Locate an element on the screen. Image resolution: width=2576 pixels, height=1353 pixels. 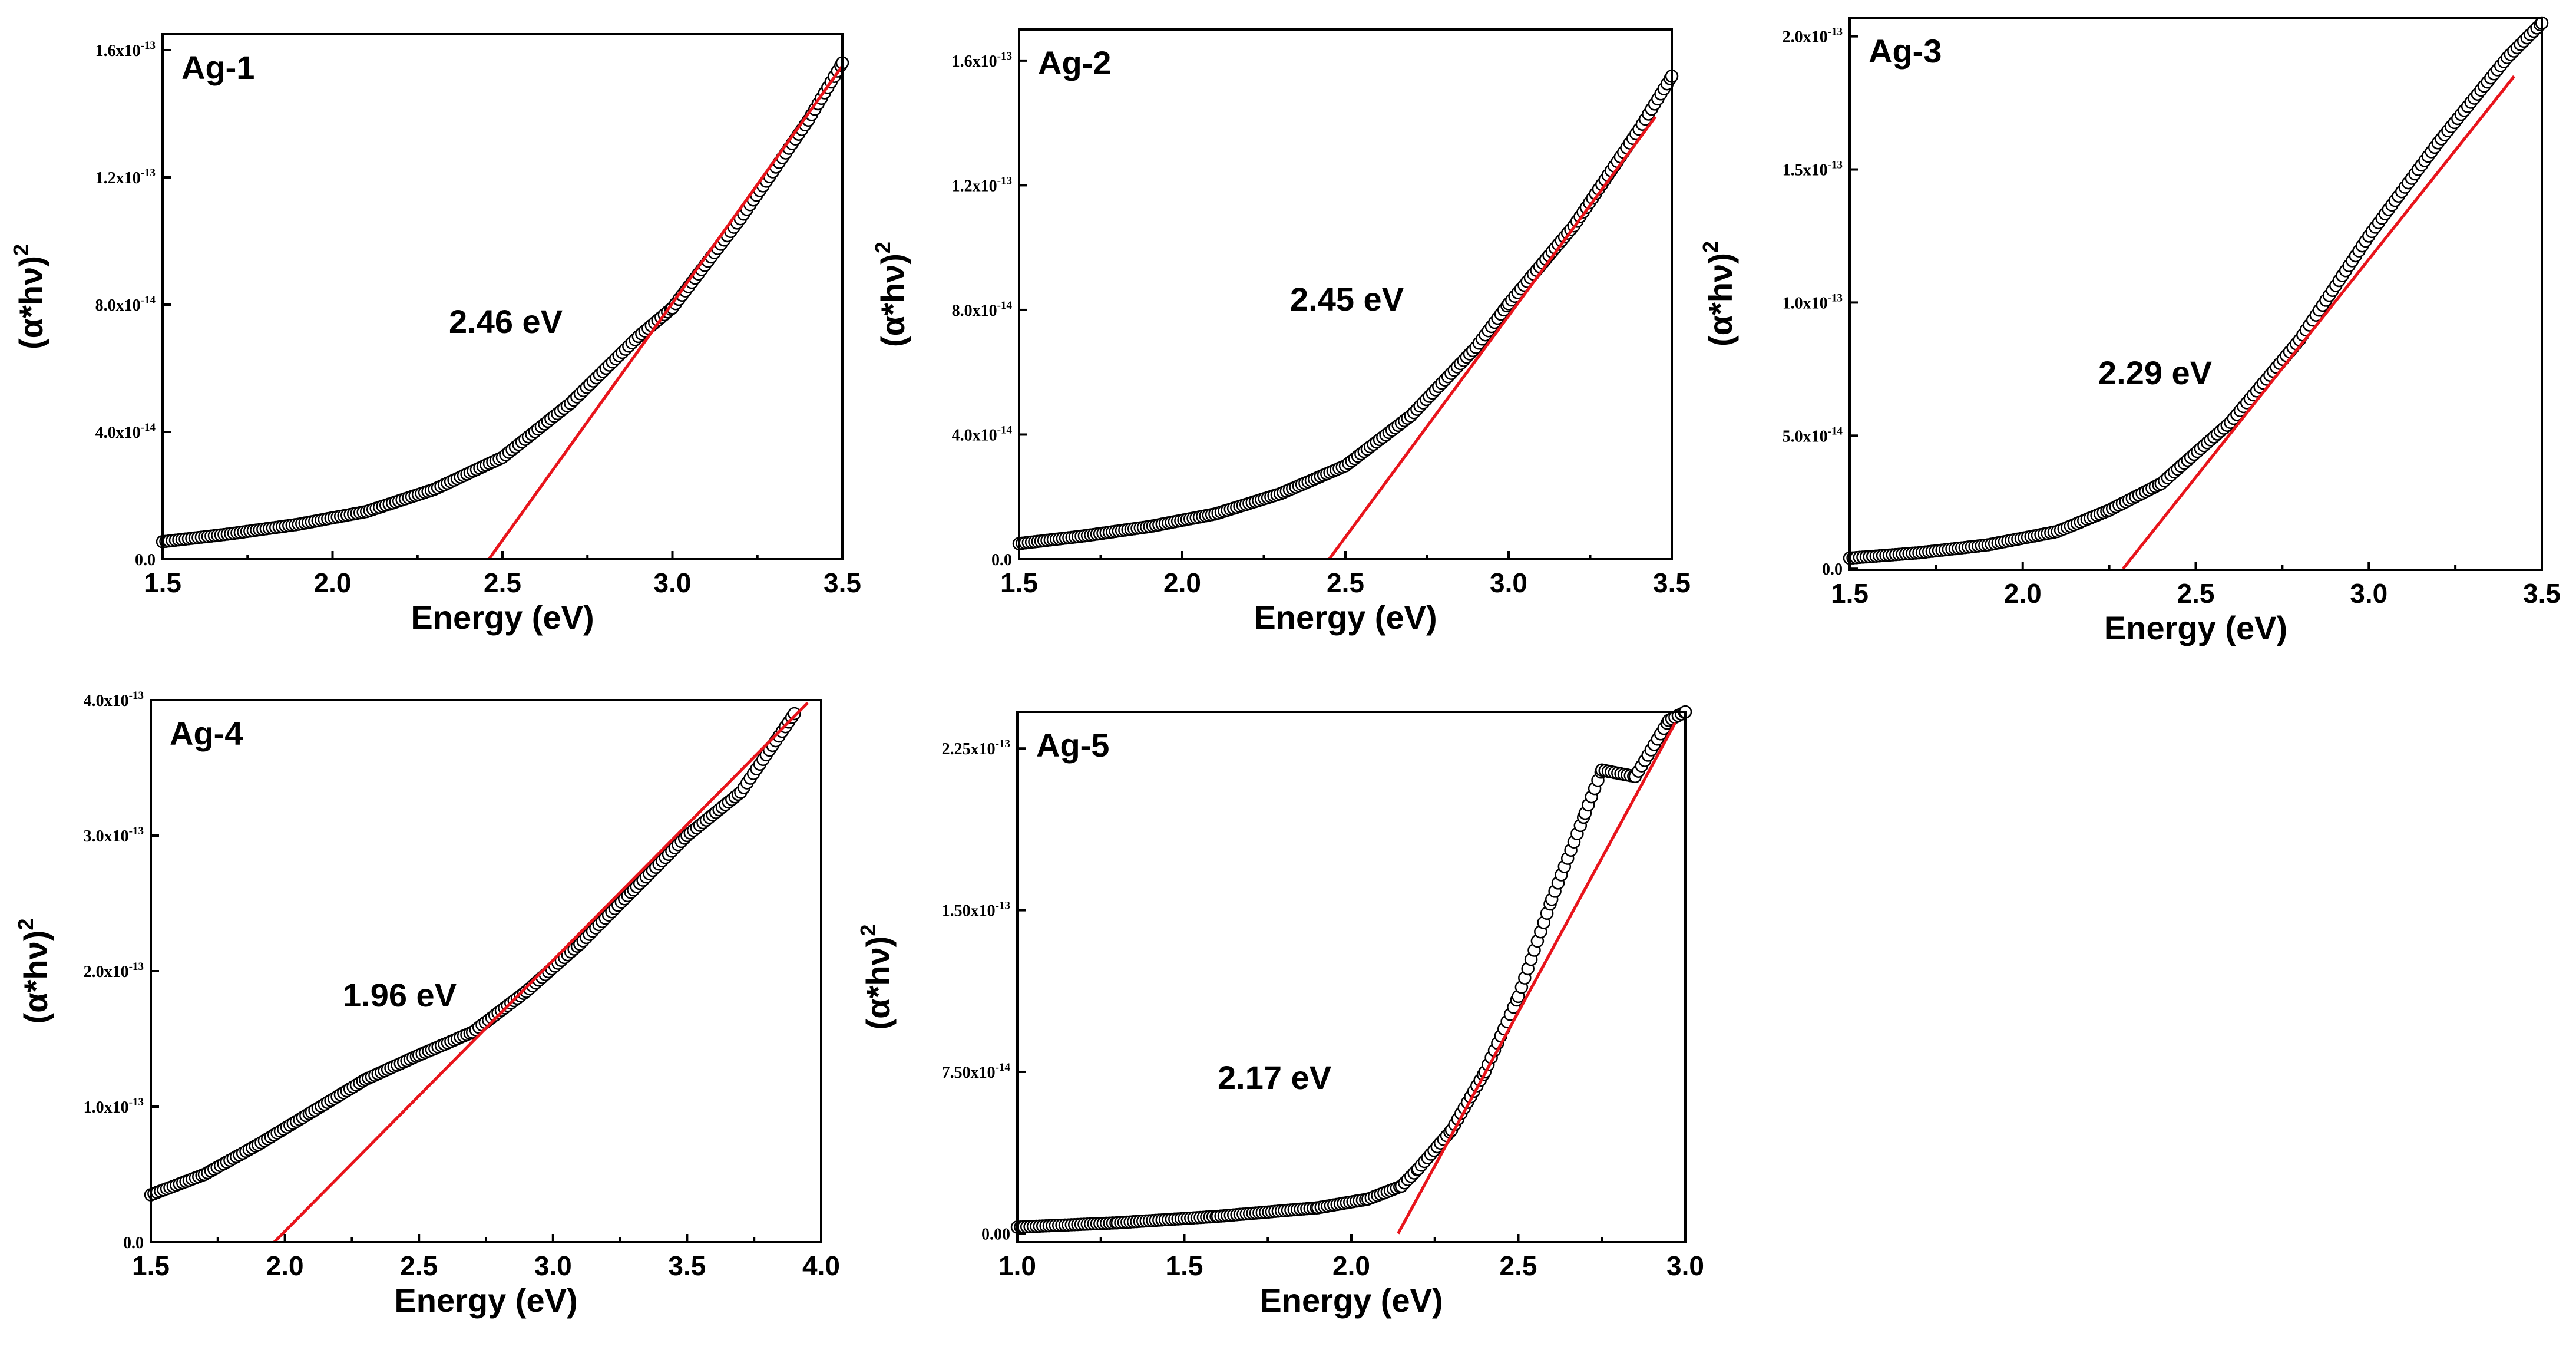
band-gap-annotation: 1.96 eV is located at coordinates (400, 995).